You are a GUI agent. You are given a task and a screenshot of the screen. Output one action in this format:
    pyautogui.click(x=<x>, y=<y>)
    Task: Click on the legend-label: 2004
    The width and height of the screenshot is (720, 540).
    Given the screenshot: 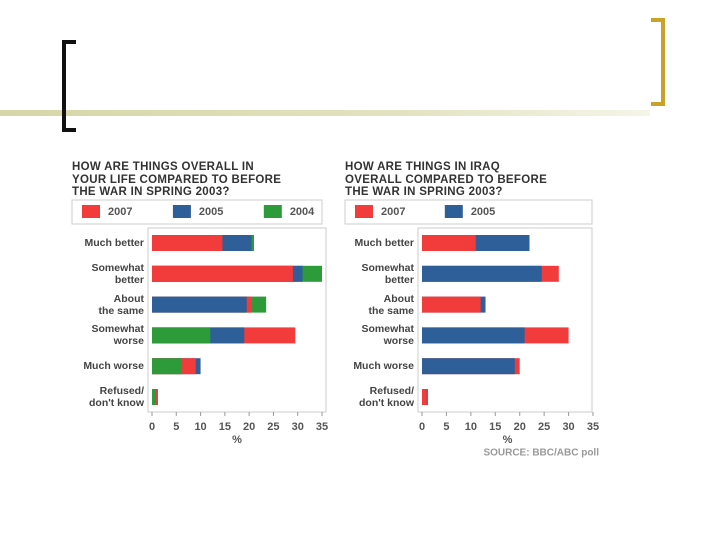 What is the action you would take?
    pyautogui.click(x=302, y=212)
    